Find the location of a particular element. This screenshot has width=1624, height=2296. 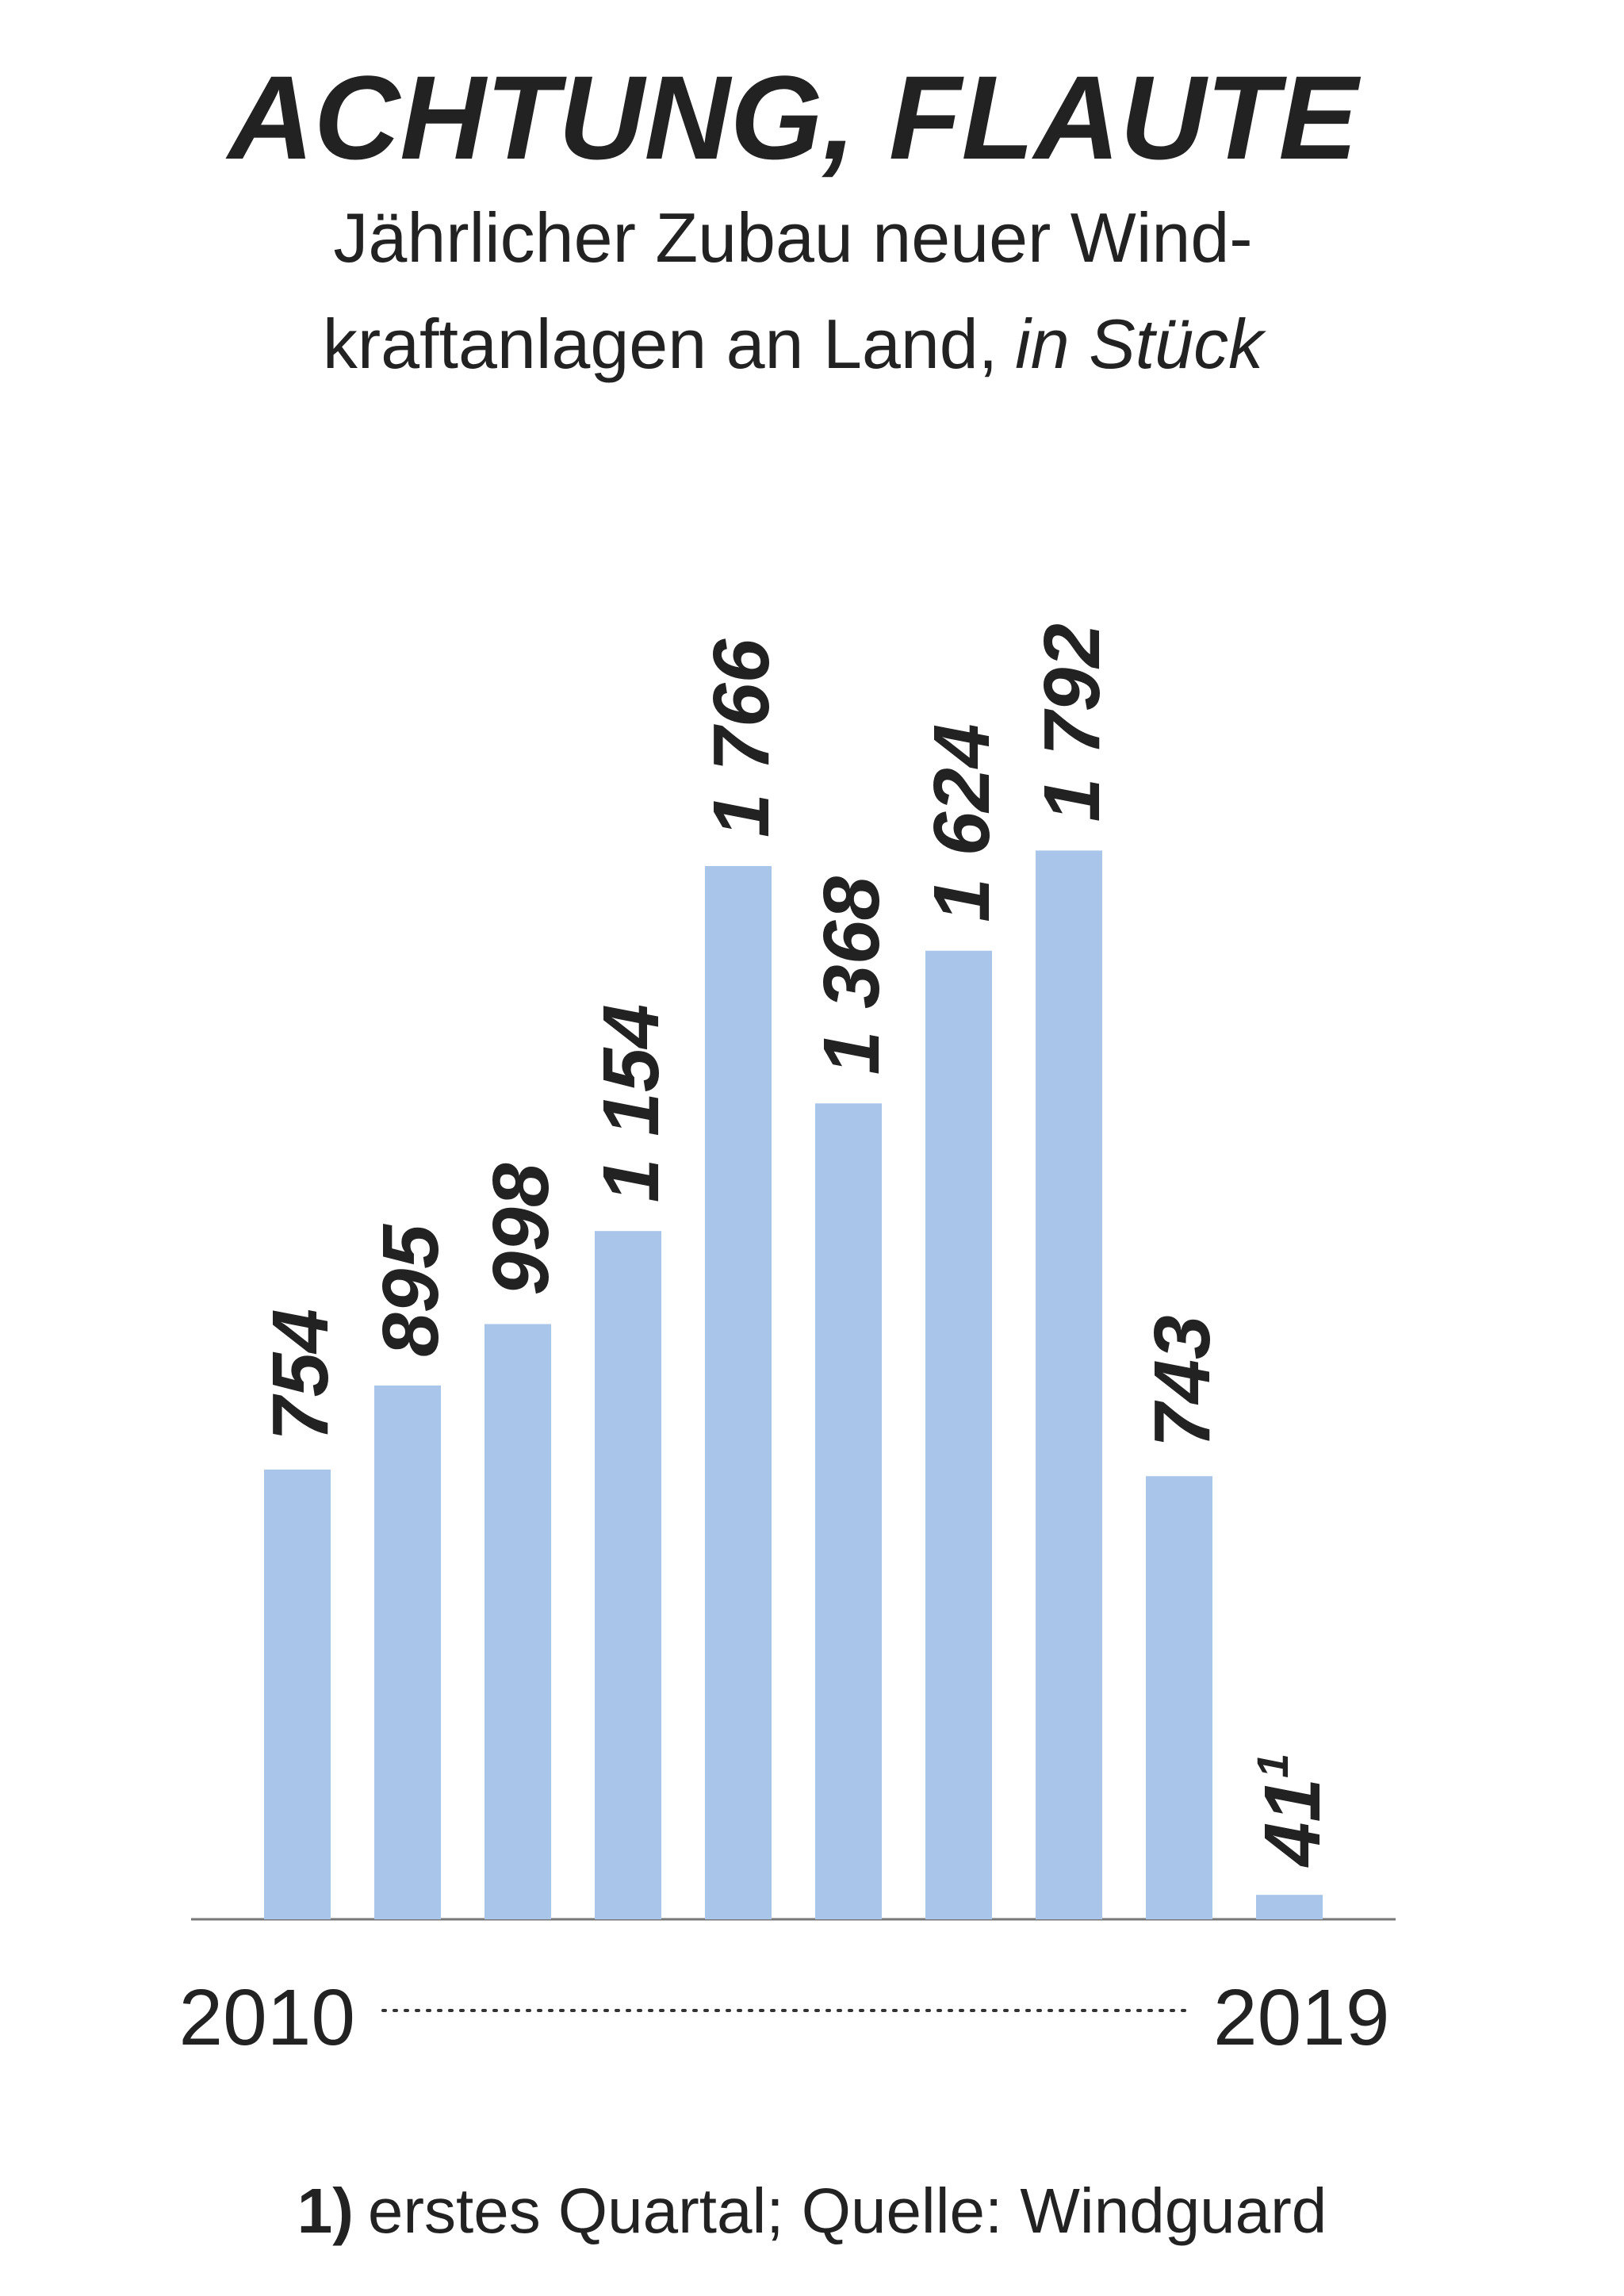

subtitle: kraftanlagen an Land, is located at coordinates (660, 344).